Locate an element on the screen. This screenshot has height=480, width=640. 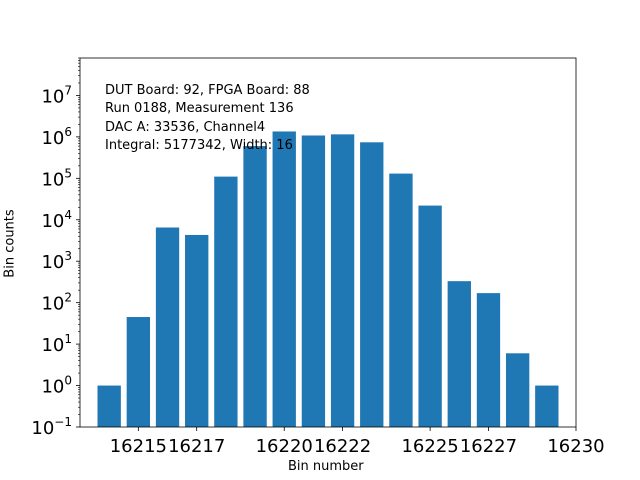
y-axis-label: Bin counts is located at coordinates (10, 243).